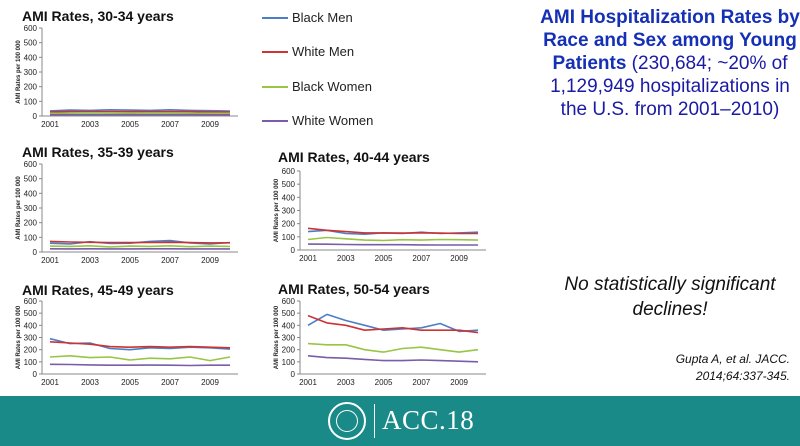 This screenshot has height=446, width=800. Describe the element at coordinates (332, 86) in the screenshot. I see `legend-label-black-women: Black Women` at that location.